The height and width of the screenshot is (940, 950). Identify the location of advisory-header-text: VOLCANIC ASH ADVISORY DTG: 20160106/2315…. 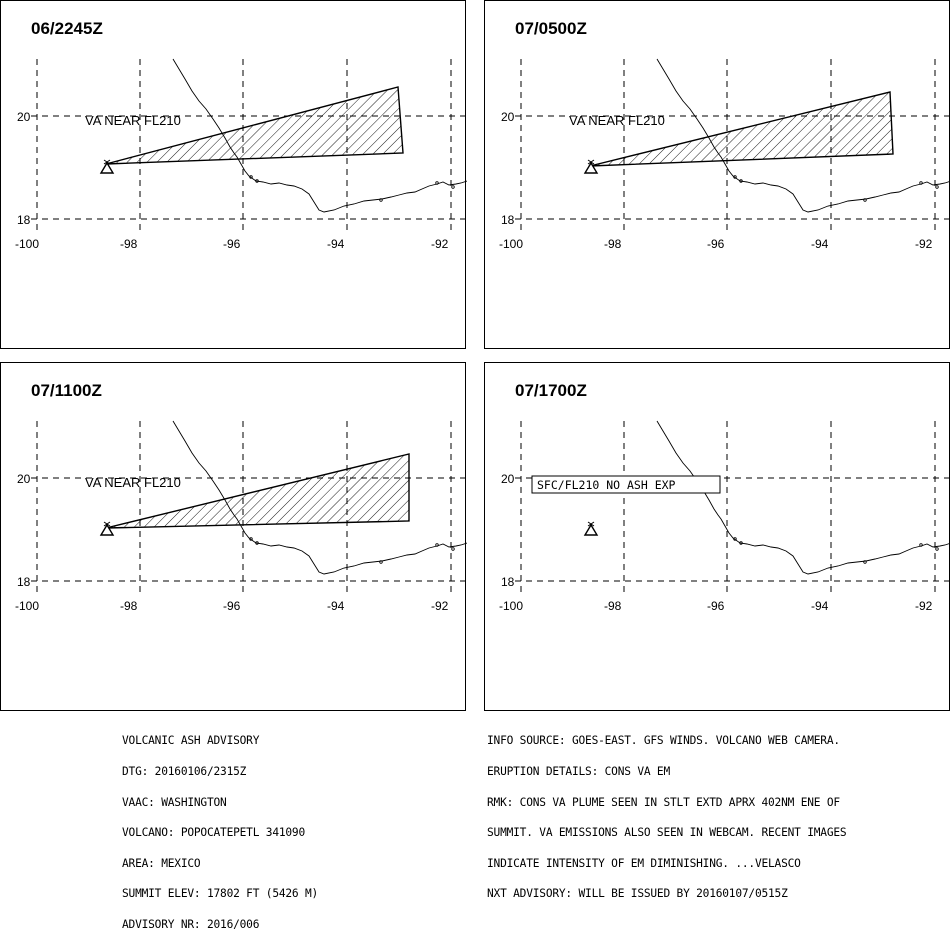
(220, 828).